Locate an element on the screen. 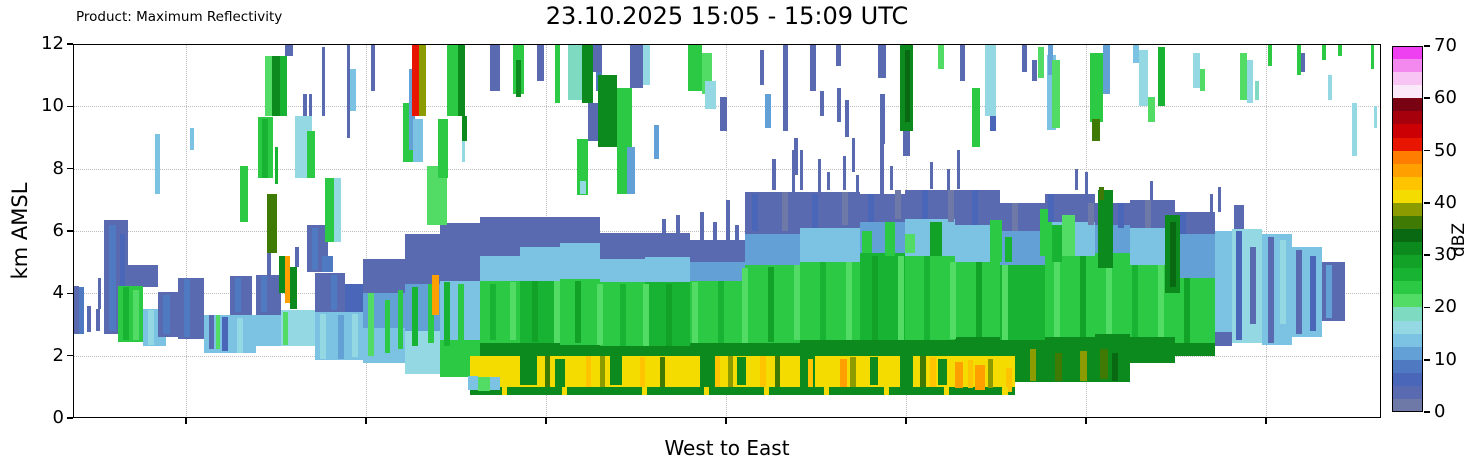 The height and width of the screenshot is (470, 1482). colorbar-label: dBZ is located at coordinates (1459, 240).